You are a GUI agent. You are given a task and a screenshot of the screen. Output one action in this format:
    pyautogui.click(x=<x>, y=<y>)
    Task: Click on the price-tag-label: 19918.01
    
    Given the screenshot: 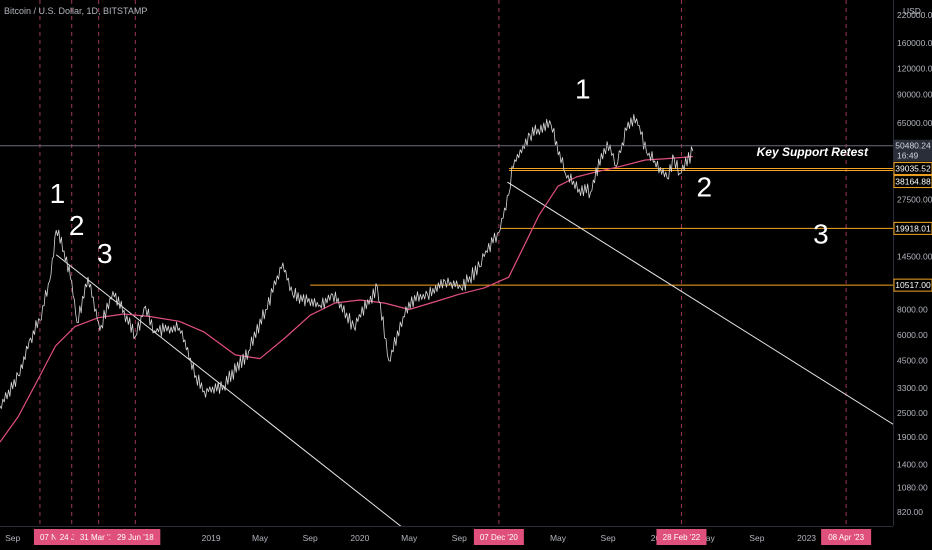 What is the action you would take?
    pyautogui.click(x=913, y=228)
    